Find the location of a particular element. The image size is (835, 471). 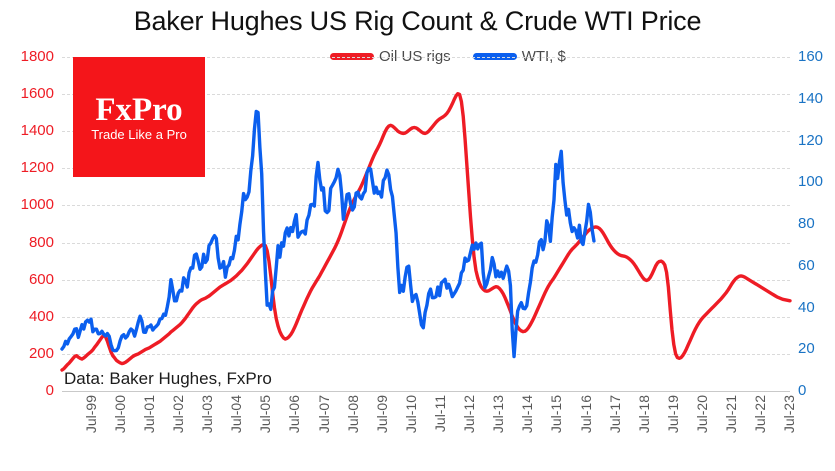

y-tick-left-800: 800 is located at coordinates (41, 242).